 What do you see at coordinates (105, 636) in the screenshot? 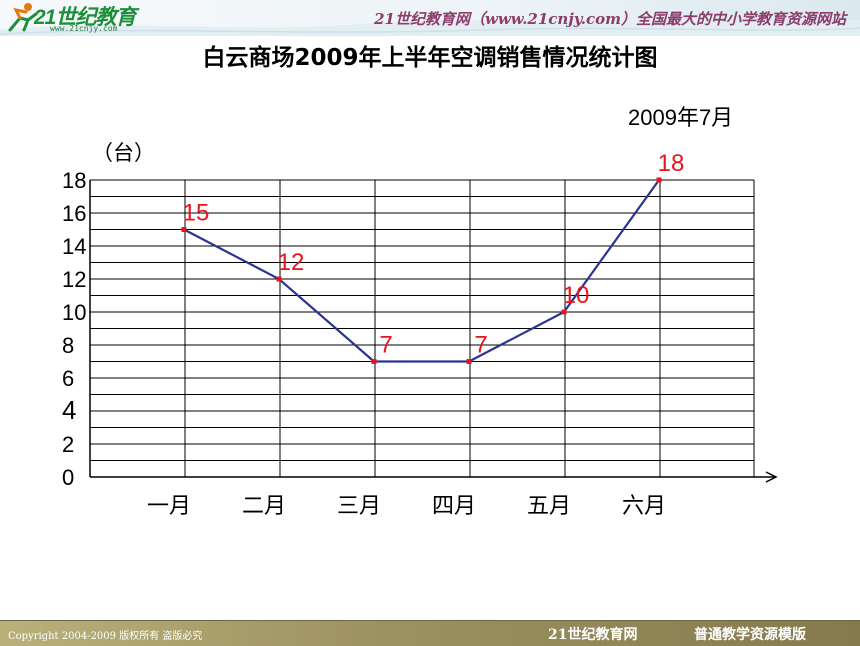
I see `footer-copyright: Copyright 2004-2009 版权所有 盗版必究` at bounding box center [105, 636].